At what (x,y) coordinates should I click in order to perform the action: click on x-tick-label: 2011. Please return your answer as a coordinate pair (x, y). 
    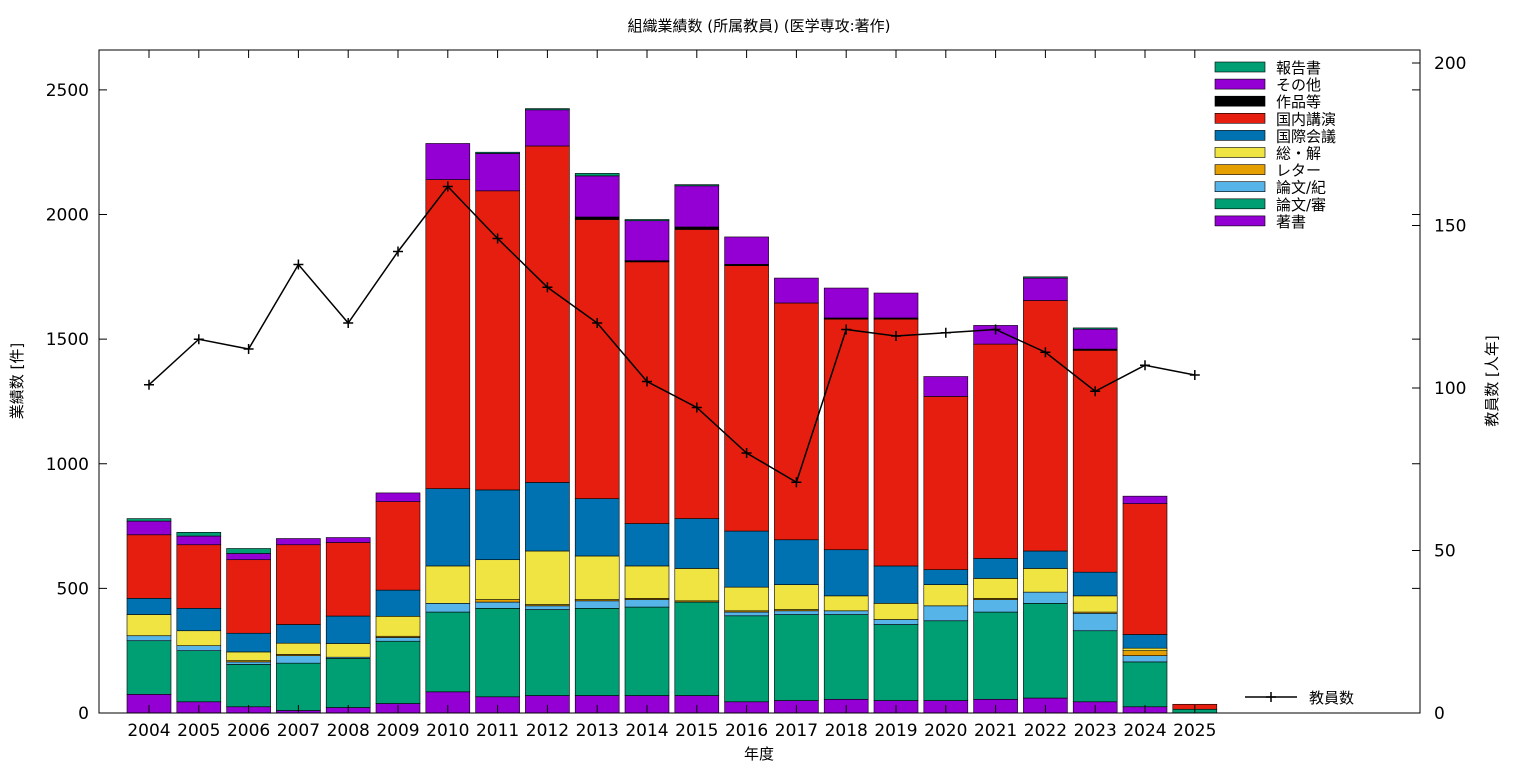
    Looking at the image, I should click on (497, 731).